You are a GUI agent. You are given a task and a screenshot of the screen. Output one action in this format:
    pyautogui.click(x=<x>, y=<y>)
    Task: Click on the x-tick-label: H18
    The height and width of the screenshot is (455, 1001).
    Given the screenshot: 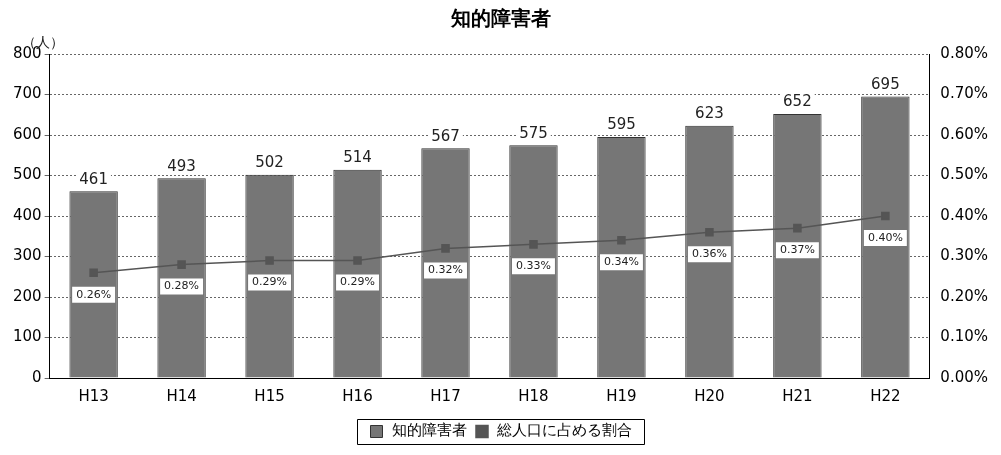 What is the action you would take?
    pyautogui.click(x=533, y=395)
    